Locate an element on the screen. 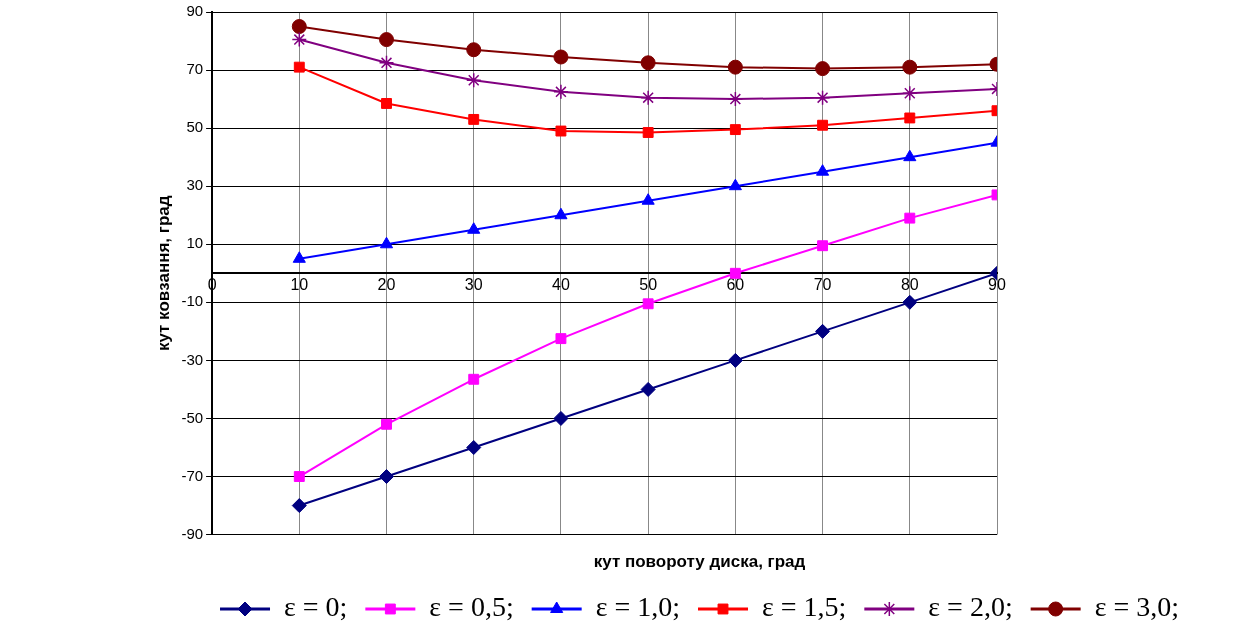 This screenshot has width=1249, height=637. y-tick-label: -90 is located at coordinates (192, 533).